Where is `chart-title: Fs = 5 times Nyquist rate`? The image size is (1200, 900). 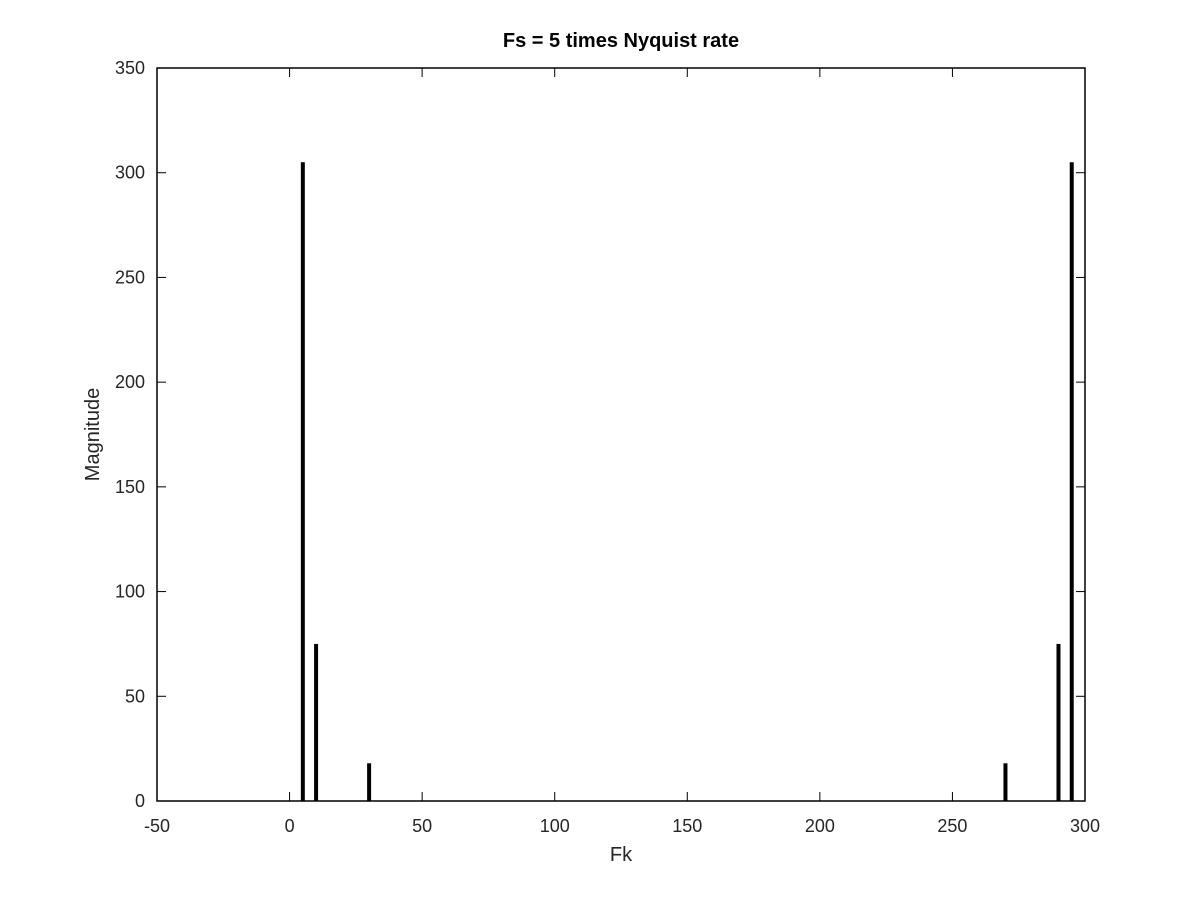
chart-title: Fs = 5 times Nyquist rate is located at coordinates (621, 41).